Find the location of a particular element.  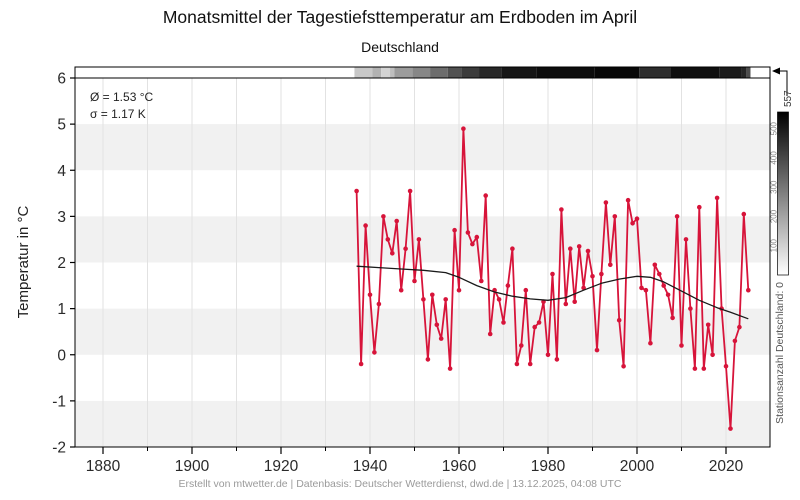

station-colorbar-max-label: 557 is located at coordinates (788, 98).